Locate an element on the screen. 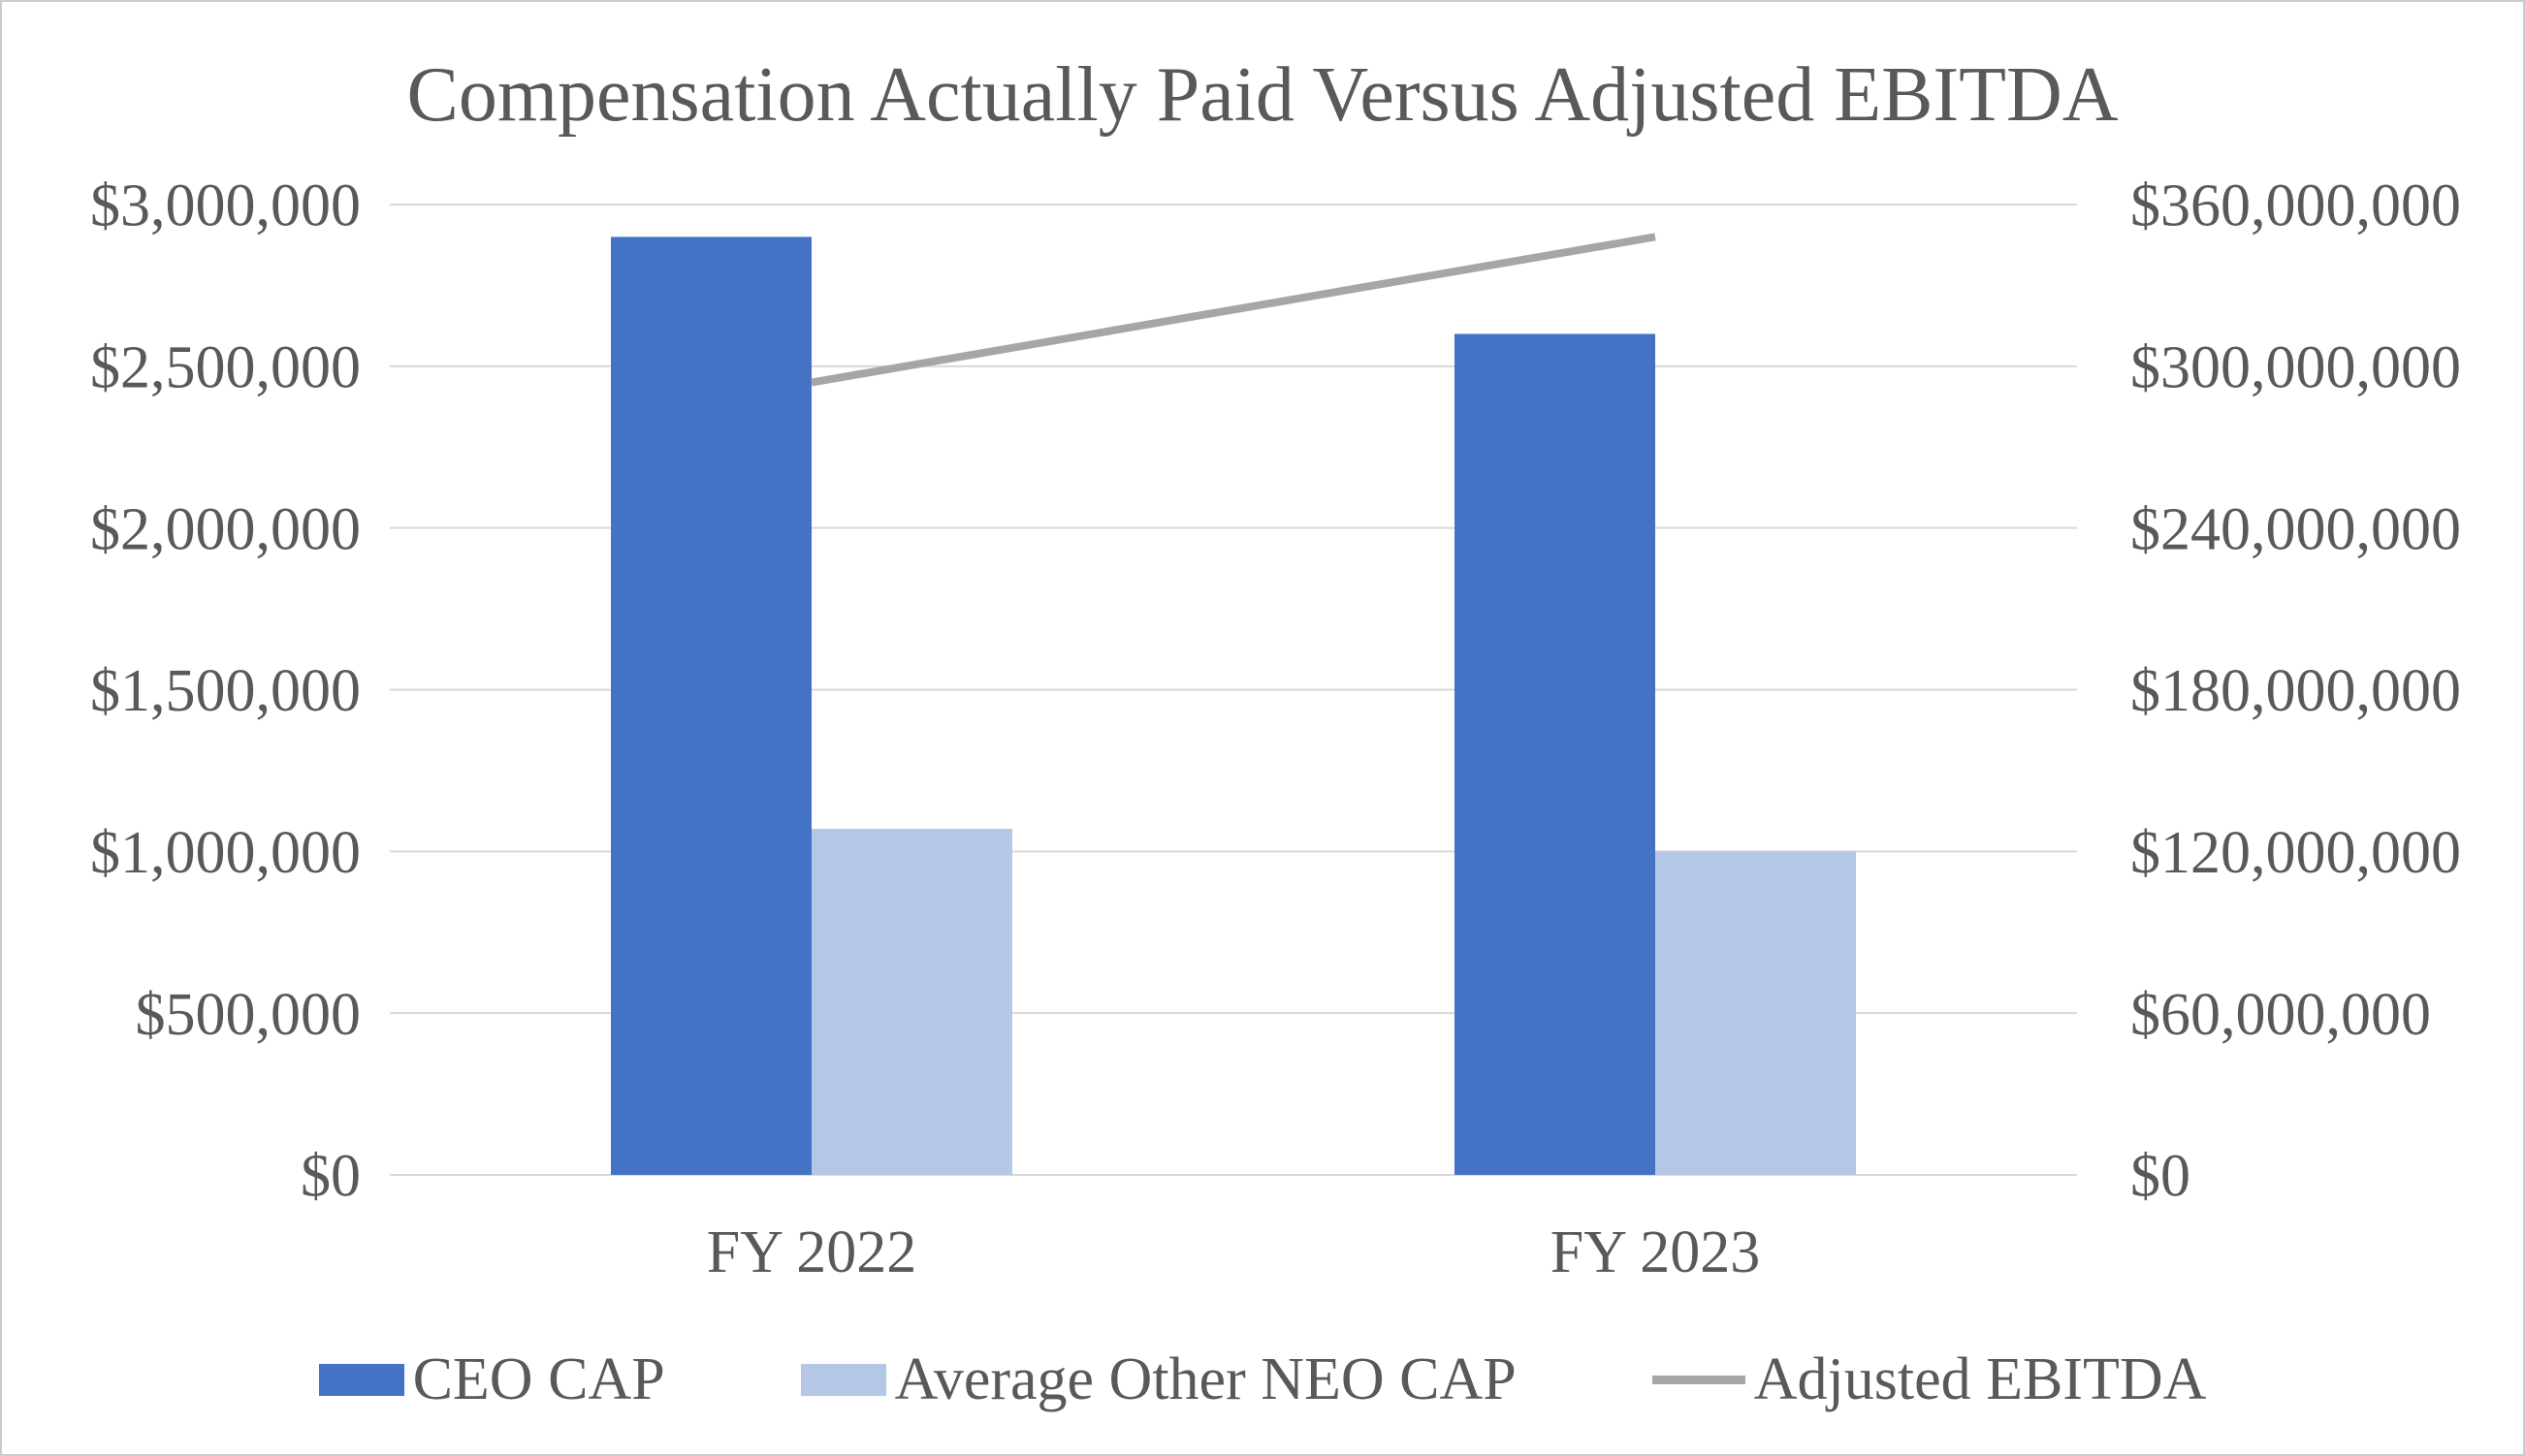 Image resolution: width=2525 pixels, height=1456 pixels. right-axis-tick-label: $180,000,000 is located at coordinates (2296, 691).